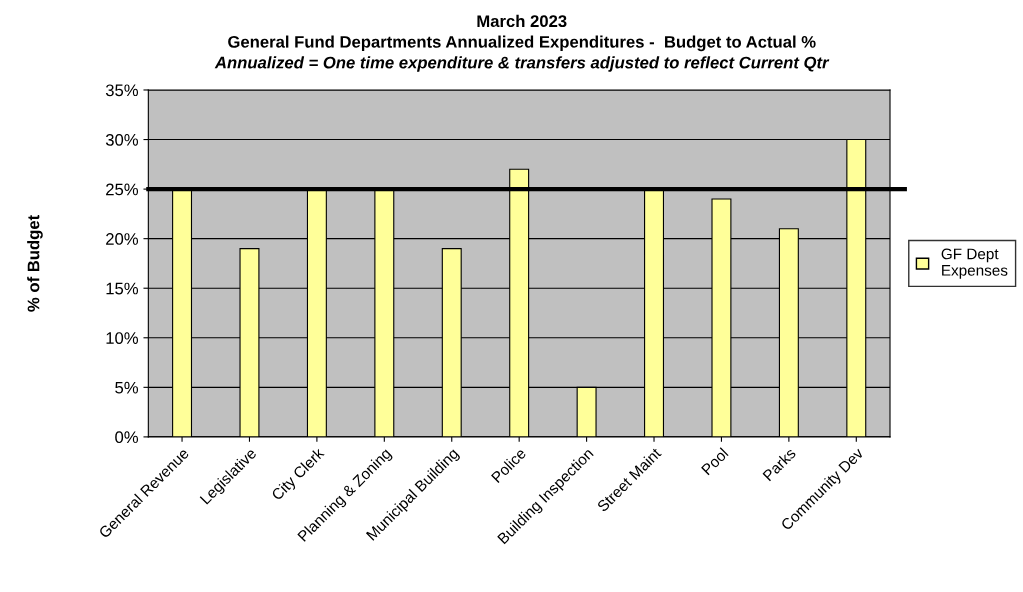  I want to click on y-tick-label: 5%, so click(127, 387).